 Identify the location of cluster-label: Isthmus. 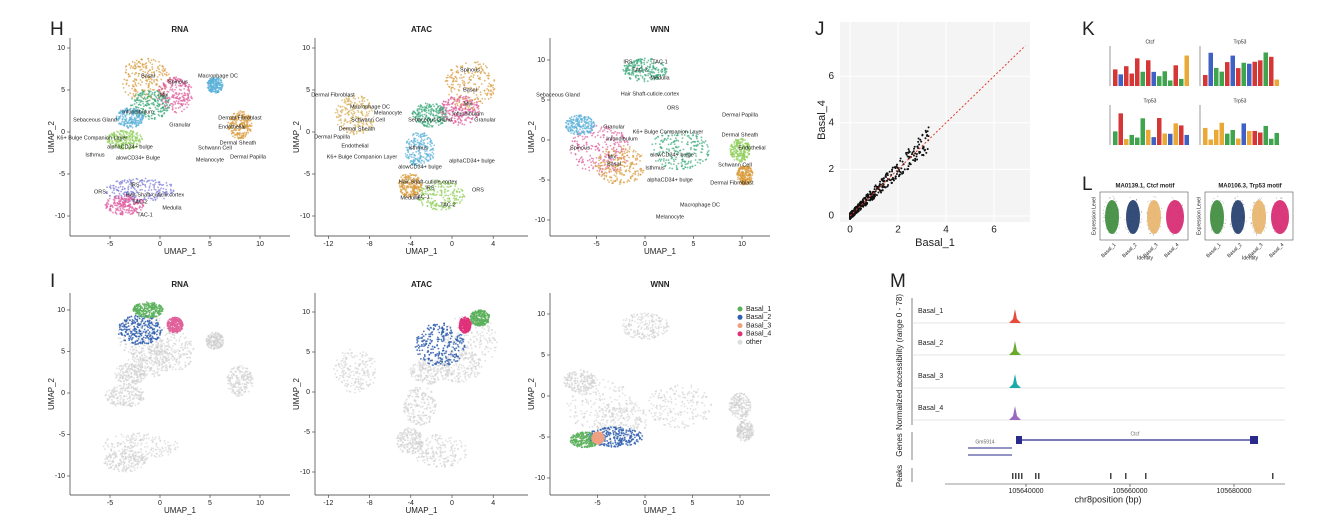
(95, 155).